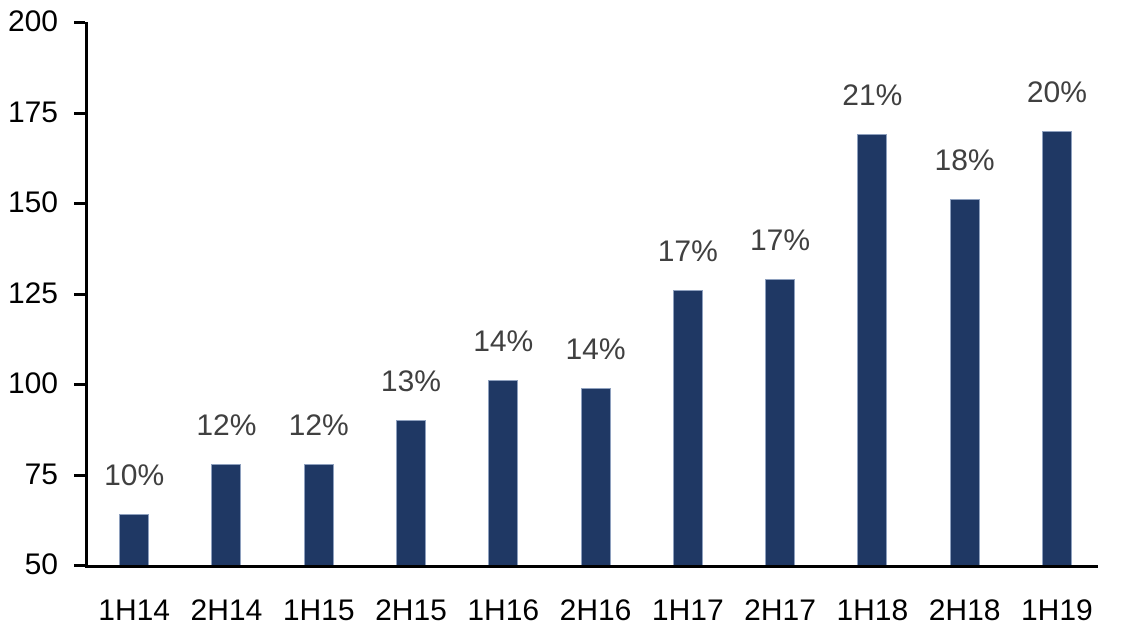  What do you see at coordinates (86, 295) in the screenshot?
I see `y-axis-line` at bounding box center [86, 295].